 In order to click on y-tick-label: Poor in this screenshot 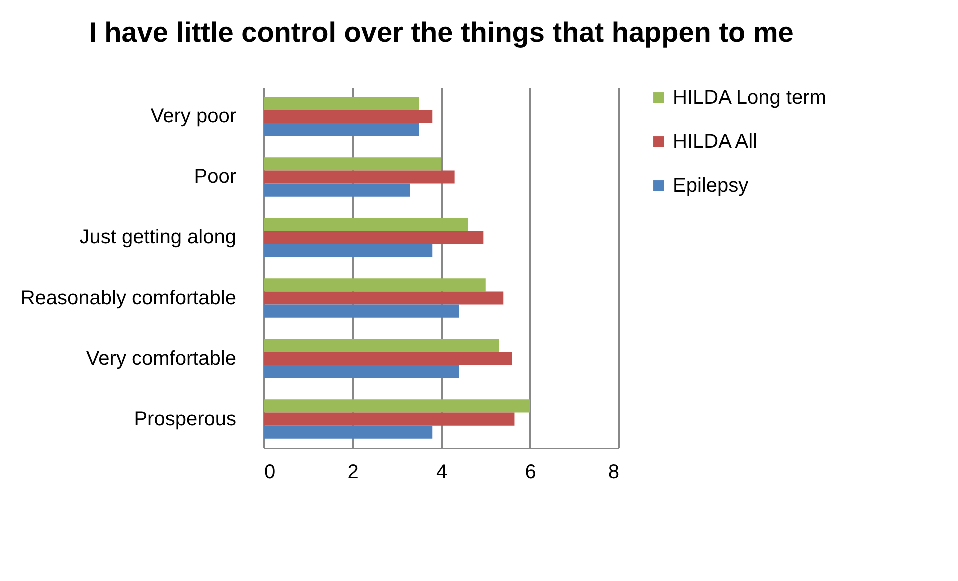, I will do `click(215, 177)`.